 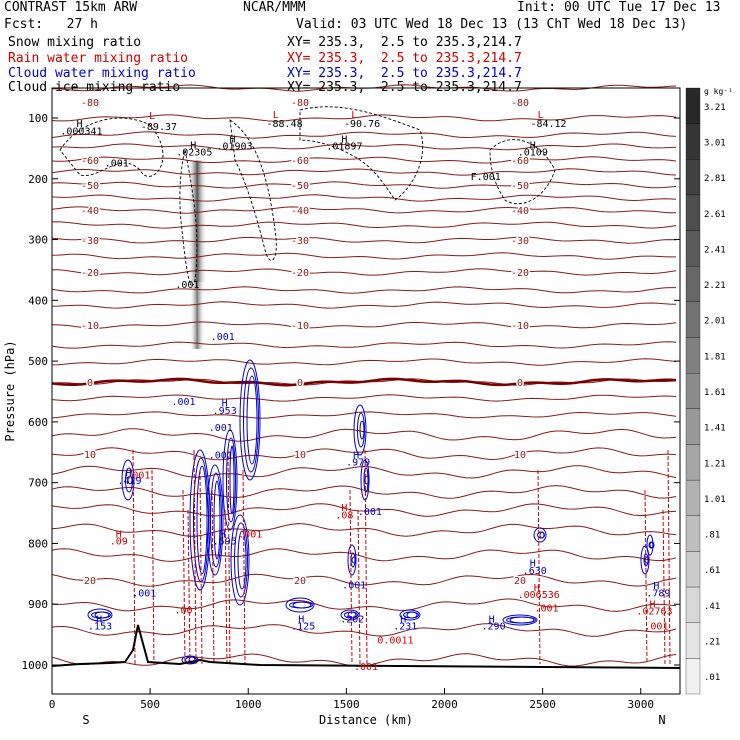 What do you see at coordinates (248, 704) in the screenshot?
I see `x-tick-label: 1000` at bounding box center [248, 704].